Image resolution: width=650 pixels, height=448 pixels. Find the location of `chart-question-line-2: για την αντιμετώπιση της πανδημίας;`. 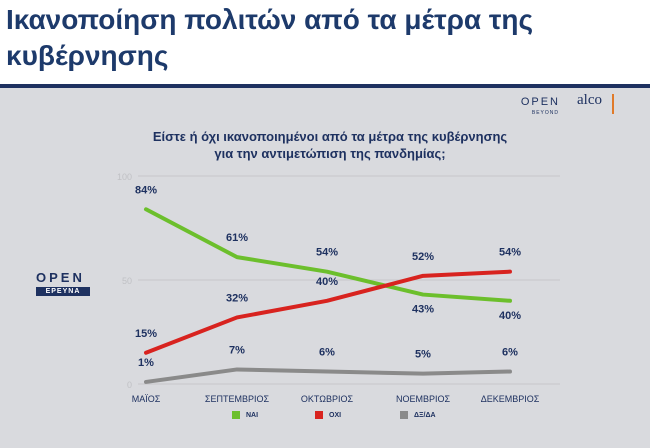

chart-question-line-2: για την αντιμετώπιση της πανδημίας; is located at coordinates (330, 153).